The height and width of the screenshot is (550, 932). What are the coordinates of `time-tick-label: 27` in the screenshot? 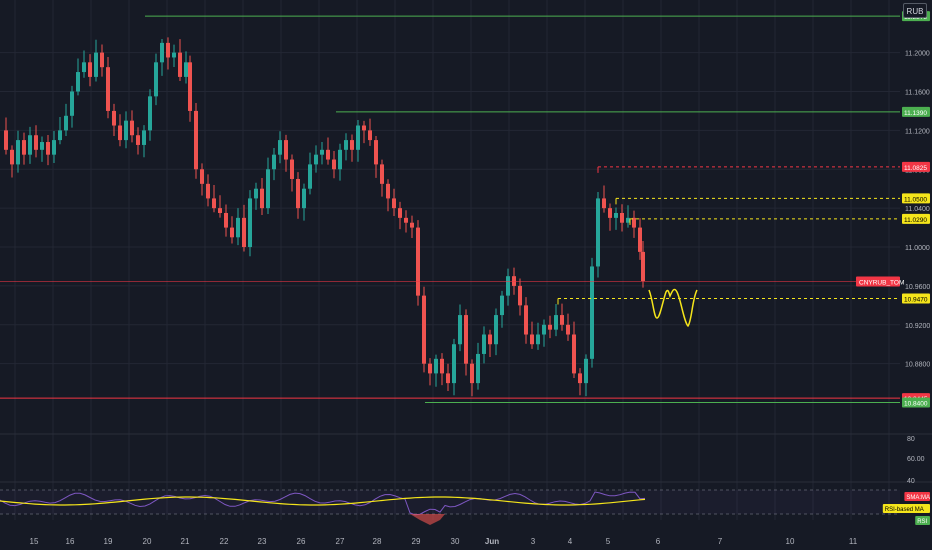 It's located at (340, 541).